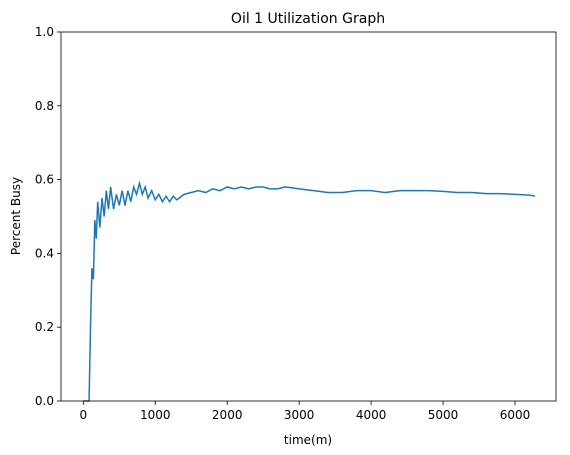 The height and width of the screenshot is (455, 570). I want to click on y-tick-label: 1.0, so click(44, 32).